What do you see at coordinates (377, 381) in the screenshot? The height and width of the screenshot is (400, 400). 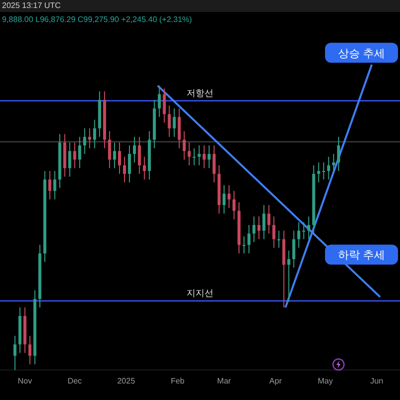 I see `x-tick-label: Jun` at bounding box center [377, 381].